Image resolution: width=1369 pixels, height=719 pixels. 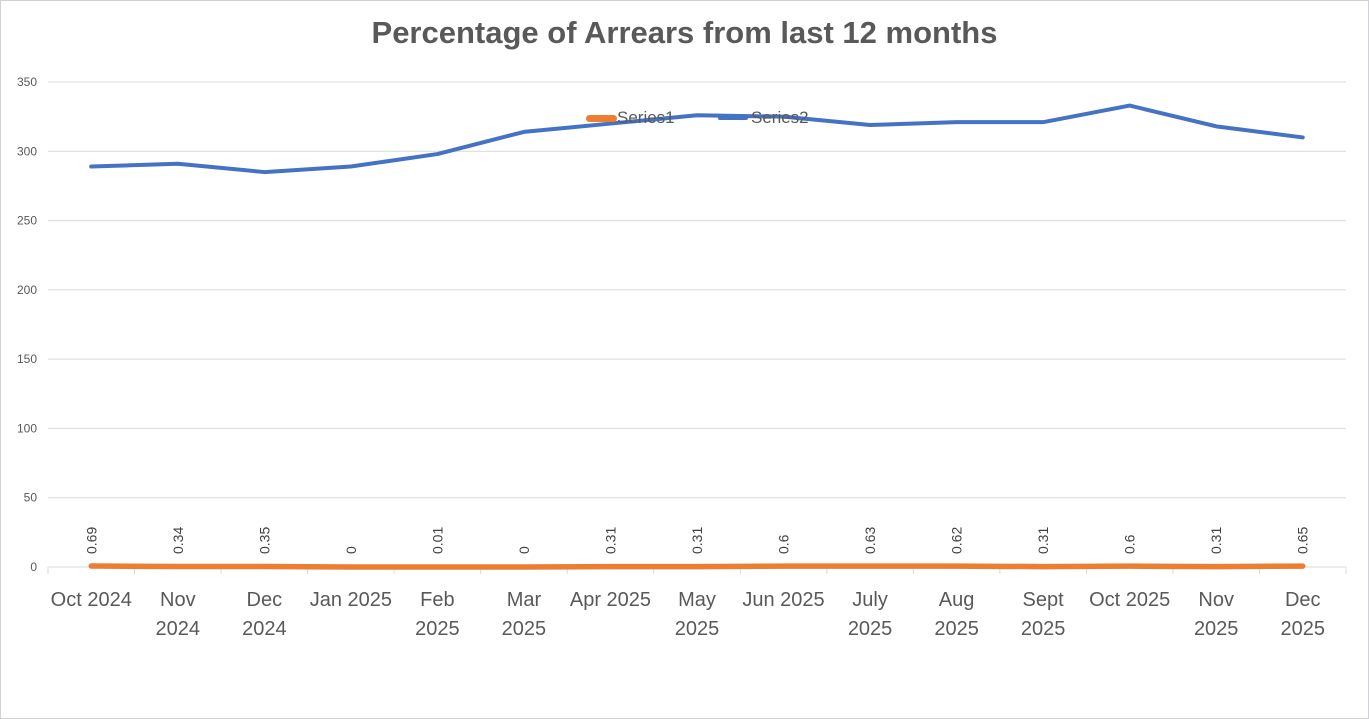 I want to click on series2-line, so click(x=697, y=139).